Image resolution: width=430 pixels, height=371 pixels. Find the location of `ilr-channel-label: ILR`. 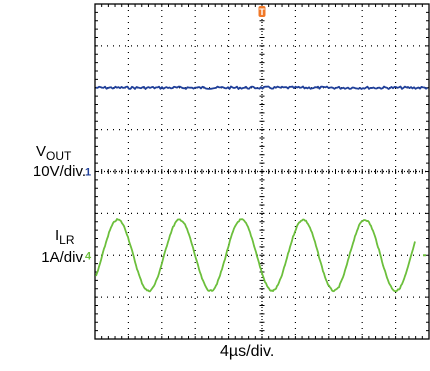

ilr-channel-label: ILR is located at coordinates (65, 237).